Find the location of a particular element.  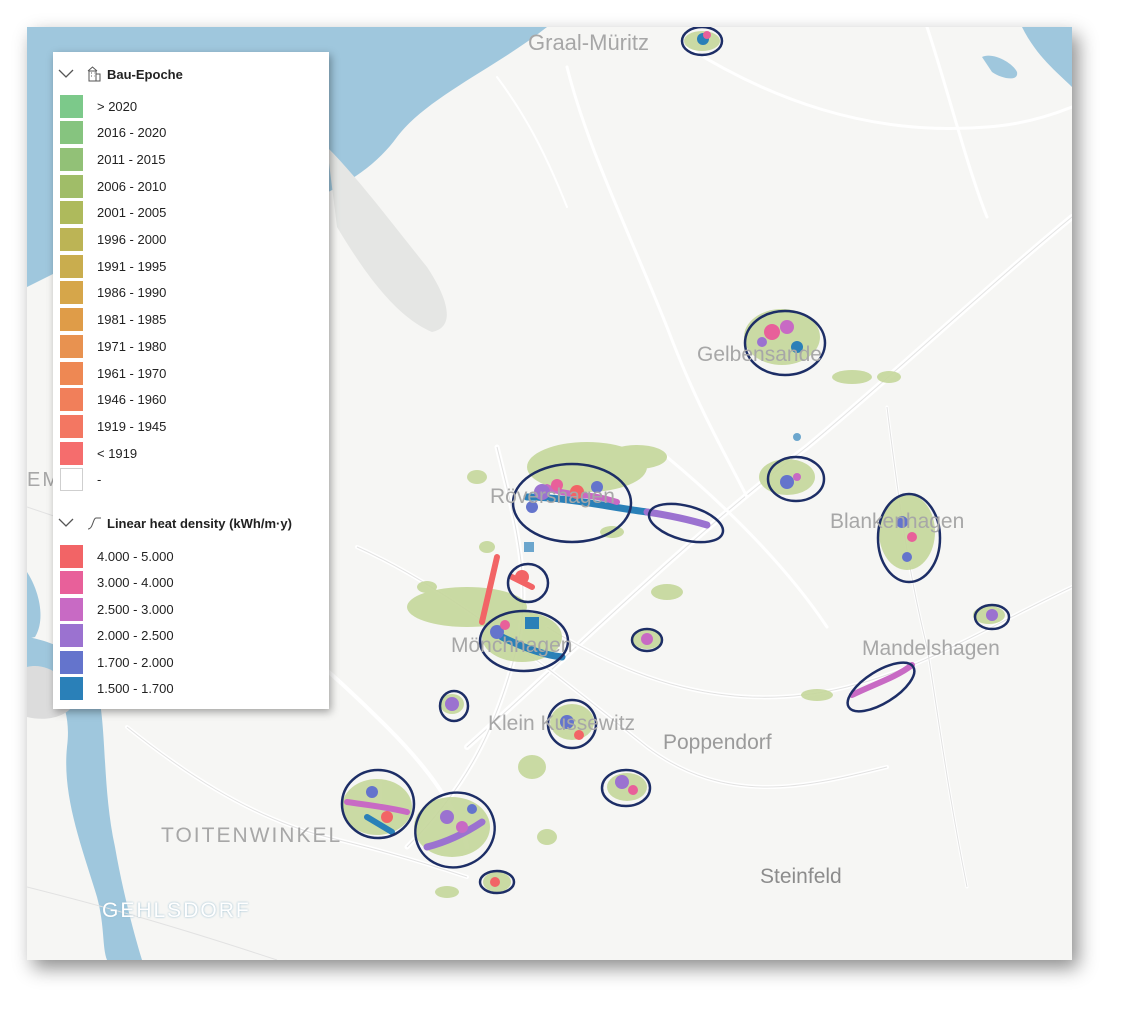

legend-item: 1971 - 1980 is located at coordinates (113, 346).